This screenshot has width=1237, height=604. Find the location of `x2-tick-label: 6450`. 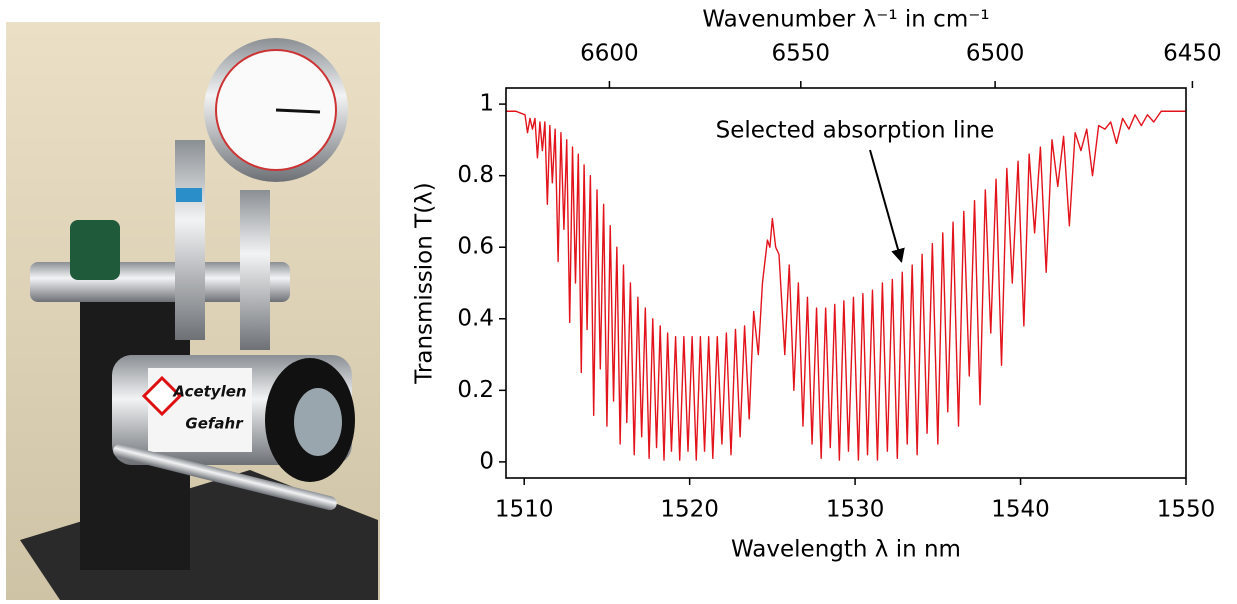

x2-tick-label: 6450 is located at coordinates (1192, 54).